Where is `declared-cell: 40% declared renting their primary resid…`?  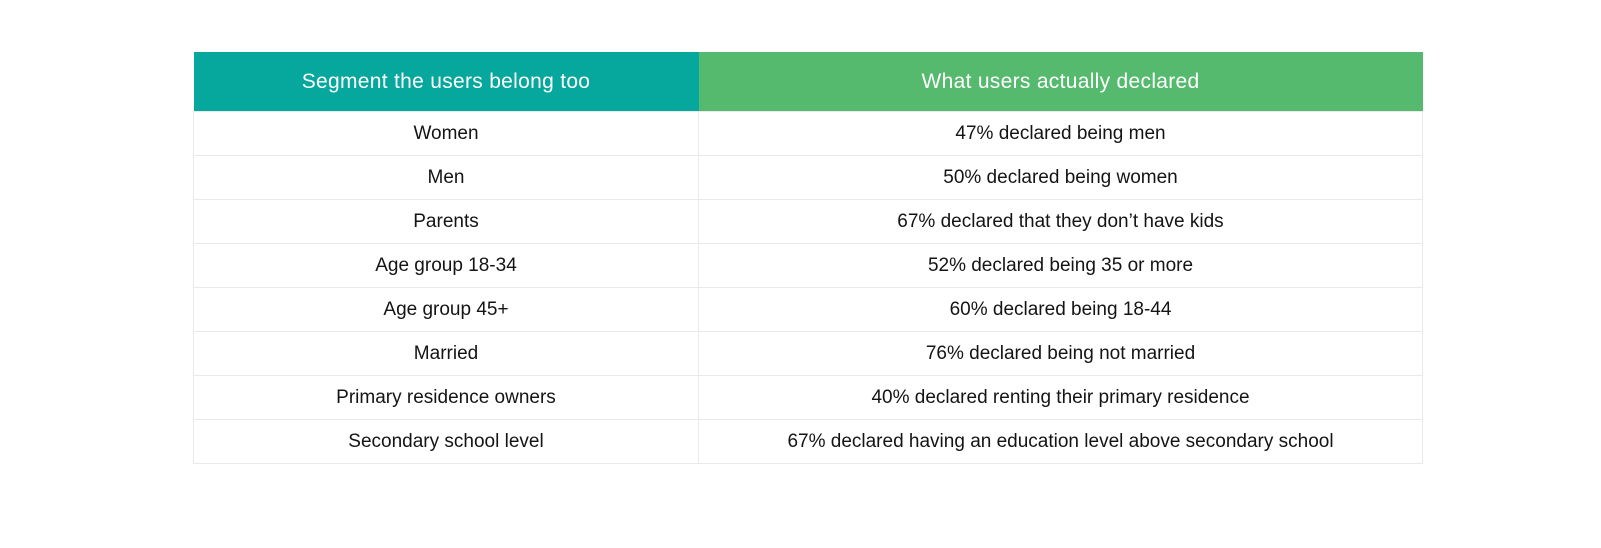
declared-cell: 40% declared renting their primary resid… is located at coordinates (1060, 397).